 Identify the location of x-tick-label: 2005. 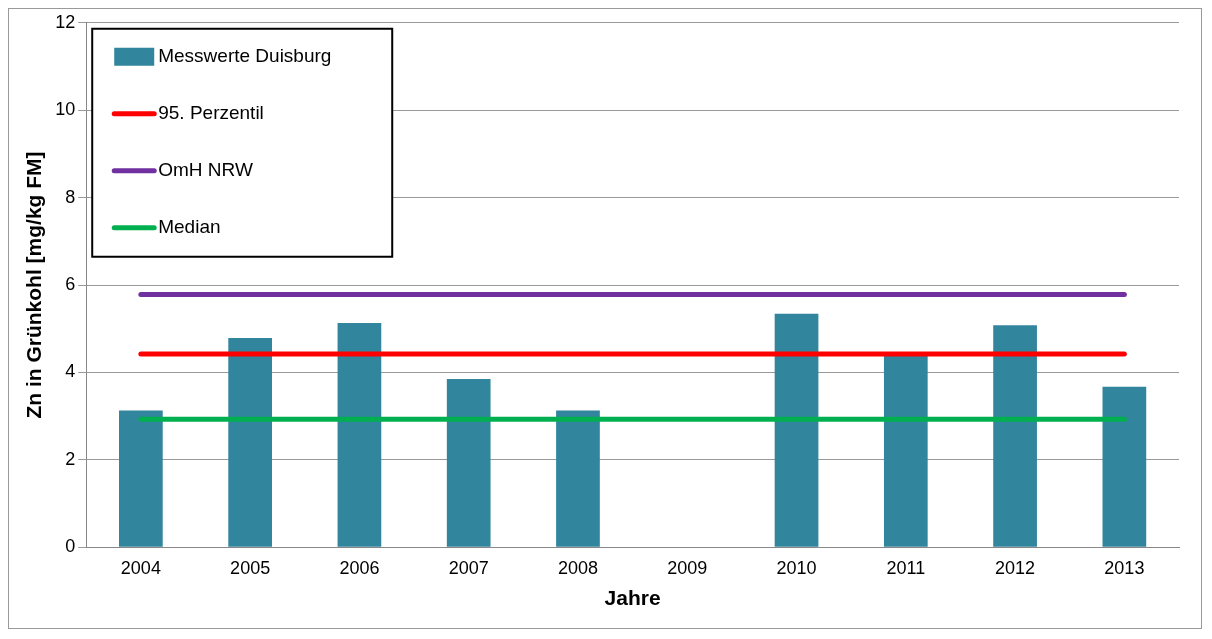
(250, 567).